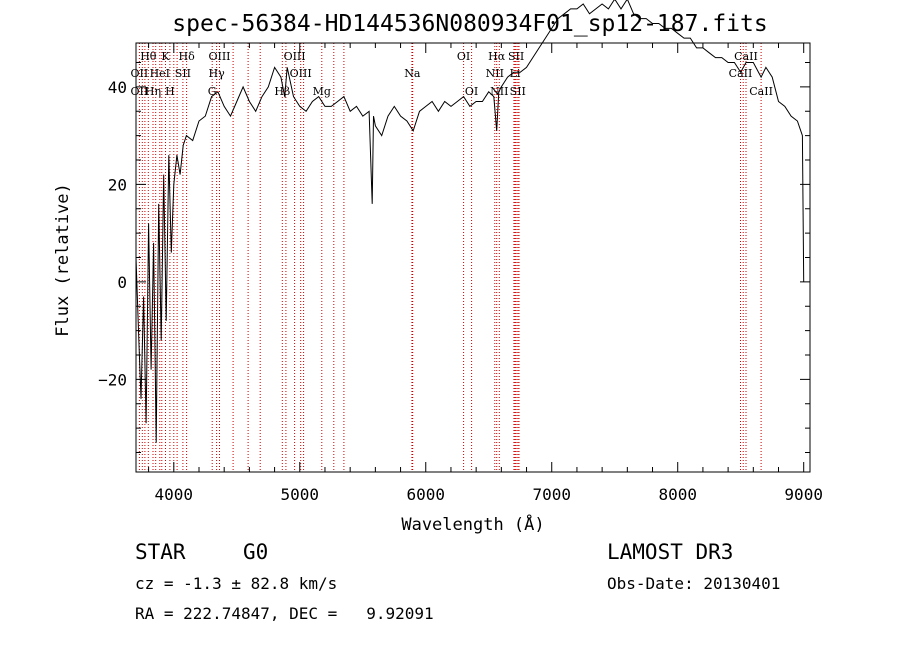 This screenshot has width=900, height=649. I want to click on object-class: STAR, so click(160, 552).